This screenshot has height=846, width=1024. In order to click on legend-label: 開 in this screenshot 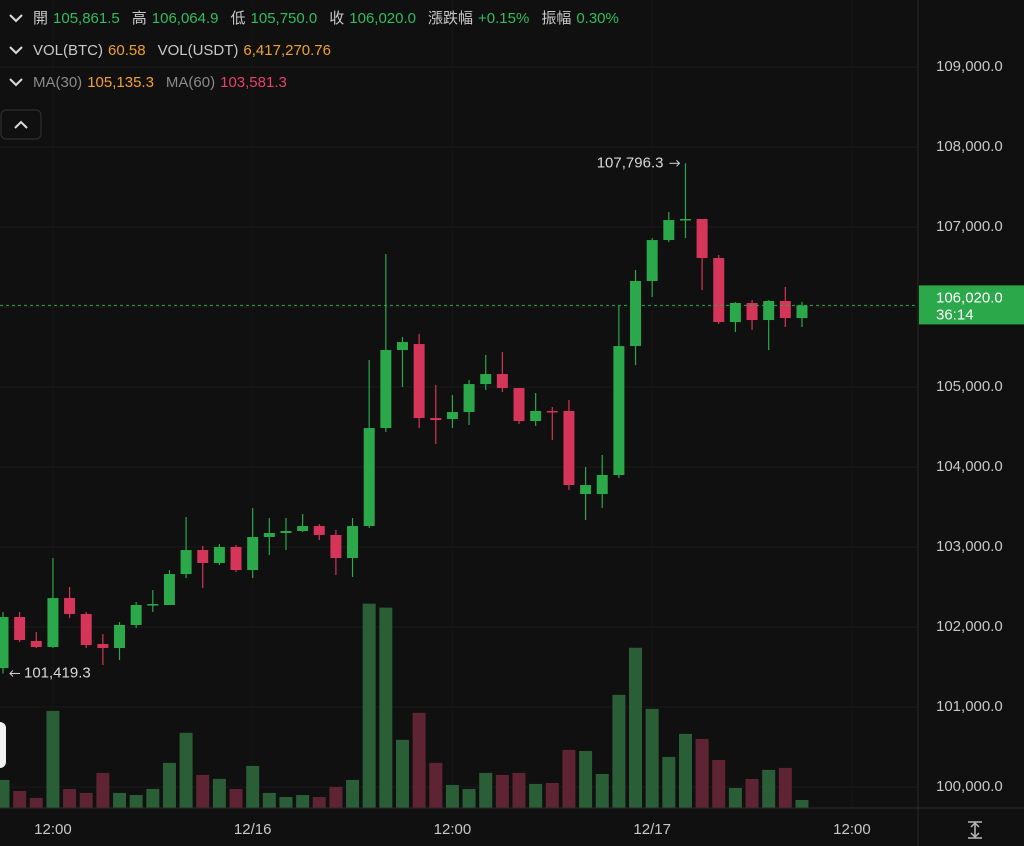, I will do `click(41, 18)`.